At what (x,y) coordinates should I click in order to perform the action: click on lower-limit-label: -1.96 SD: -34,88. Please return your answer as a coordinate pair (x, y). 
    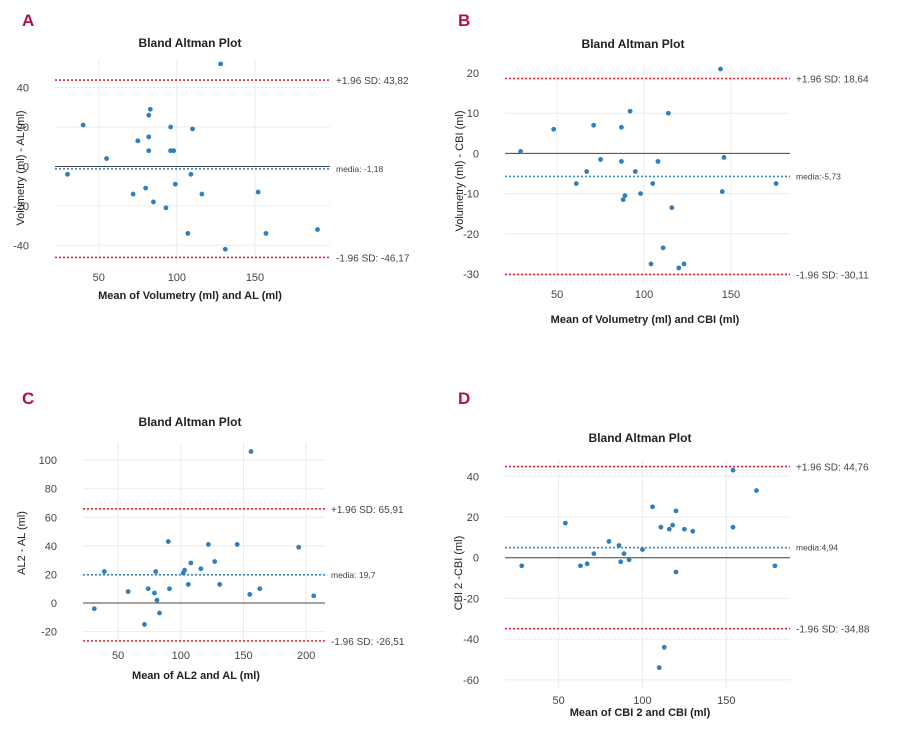
    Looking at the image, I should click on (833, 630).